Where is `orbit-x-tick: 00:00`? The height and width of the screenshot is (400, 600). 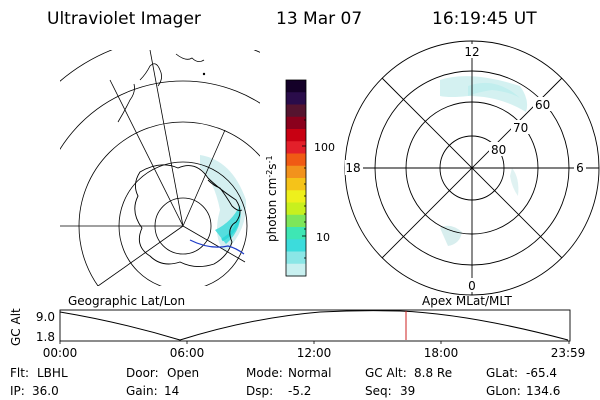
orbit-x-tick: 00:00 is located at coordinates (60, 353).